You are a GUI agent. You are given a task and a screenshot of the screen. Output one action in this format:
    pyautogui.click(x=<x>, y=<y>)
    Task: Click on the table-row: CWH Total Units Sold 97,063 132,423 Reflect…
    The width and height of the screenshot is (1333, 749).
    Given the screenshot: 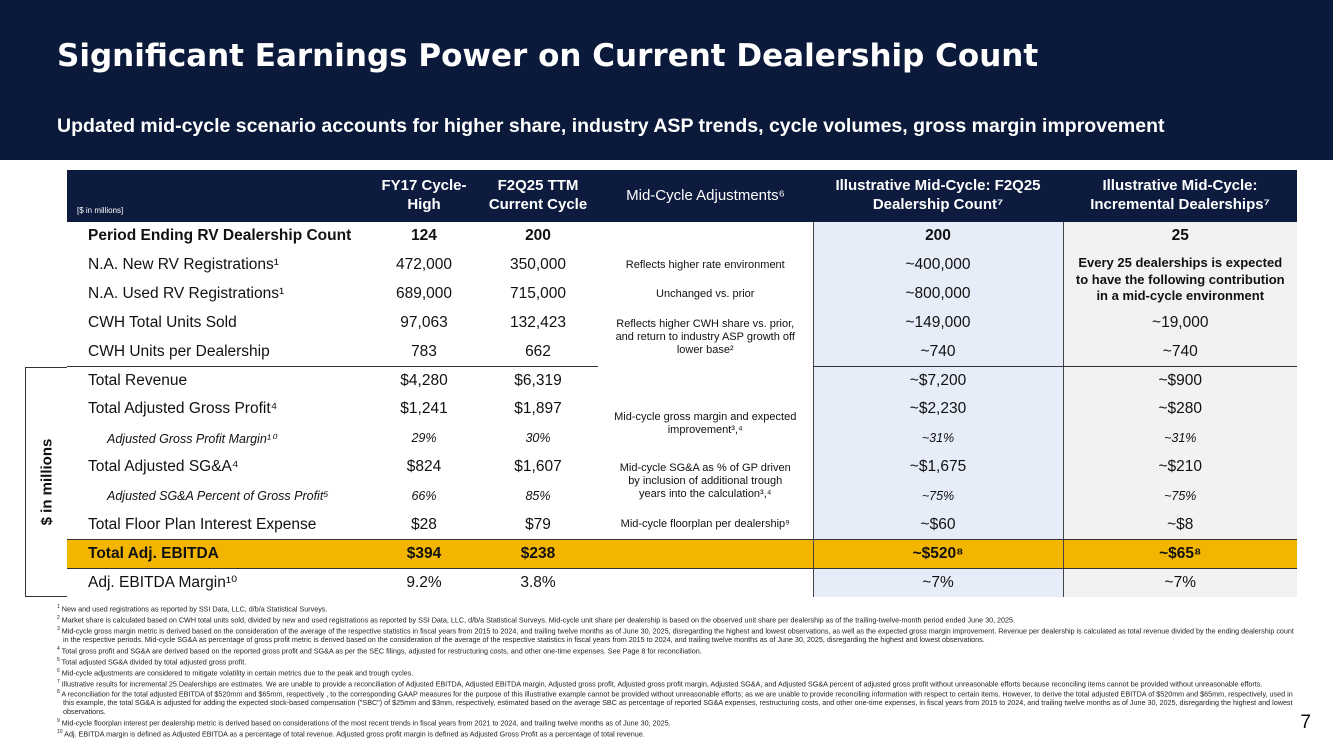 What is the action you would take?
    pyautogui.click(x=682, y=332)
    